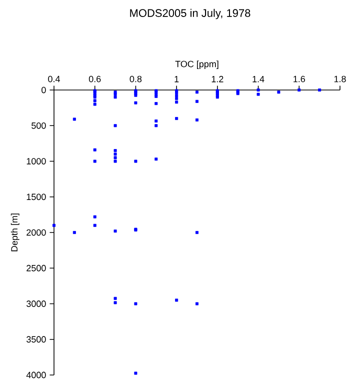  Describe the element at coordinates (39, 125) in the screenshot. I see `y-tick-label: 500` at that location.